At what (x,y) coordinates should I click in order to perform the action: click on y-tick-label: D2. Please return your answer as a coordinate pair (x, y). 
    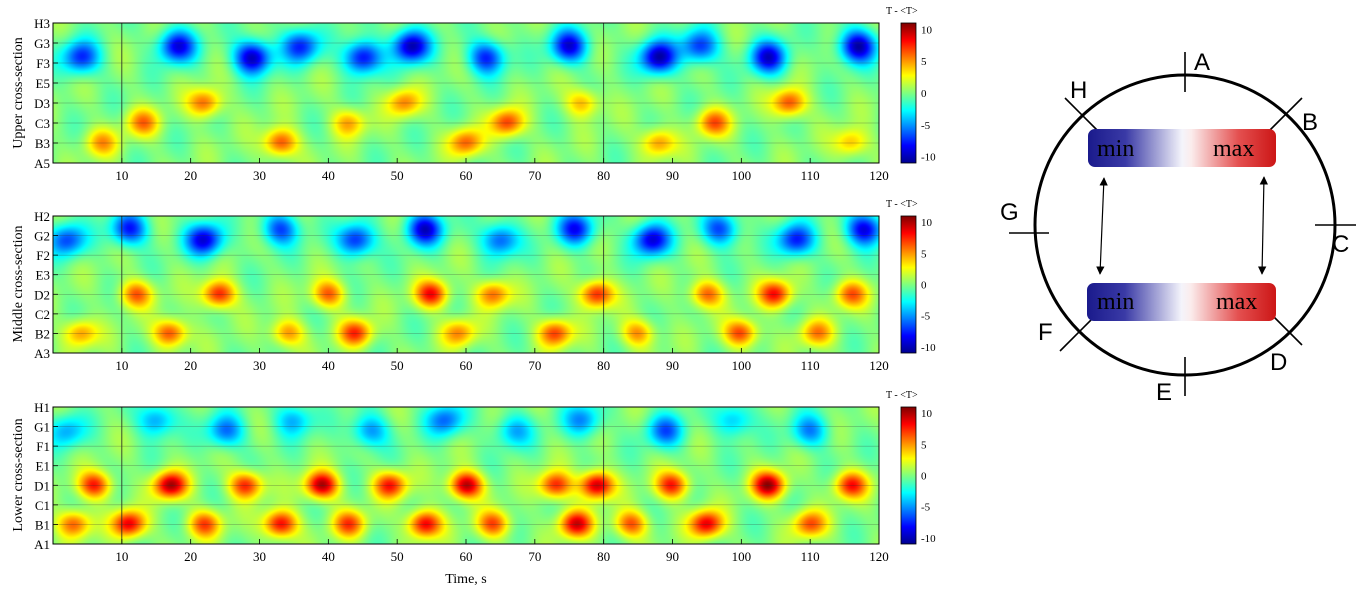
    Looking at the image, I should click on (42, 294).